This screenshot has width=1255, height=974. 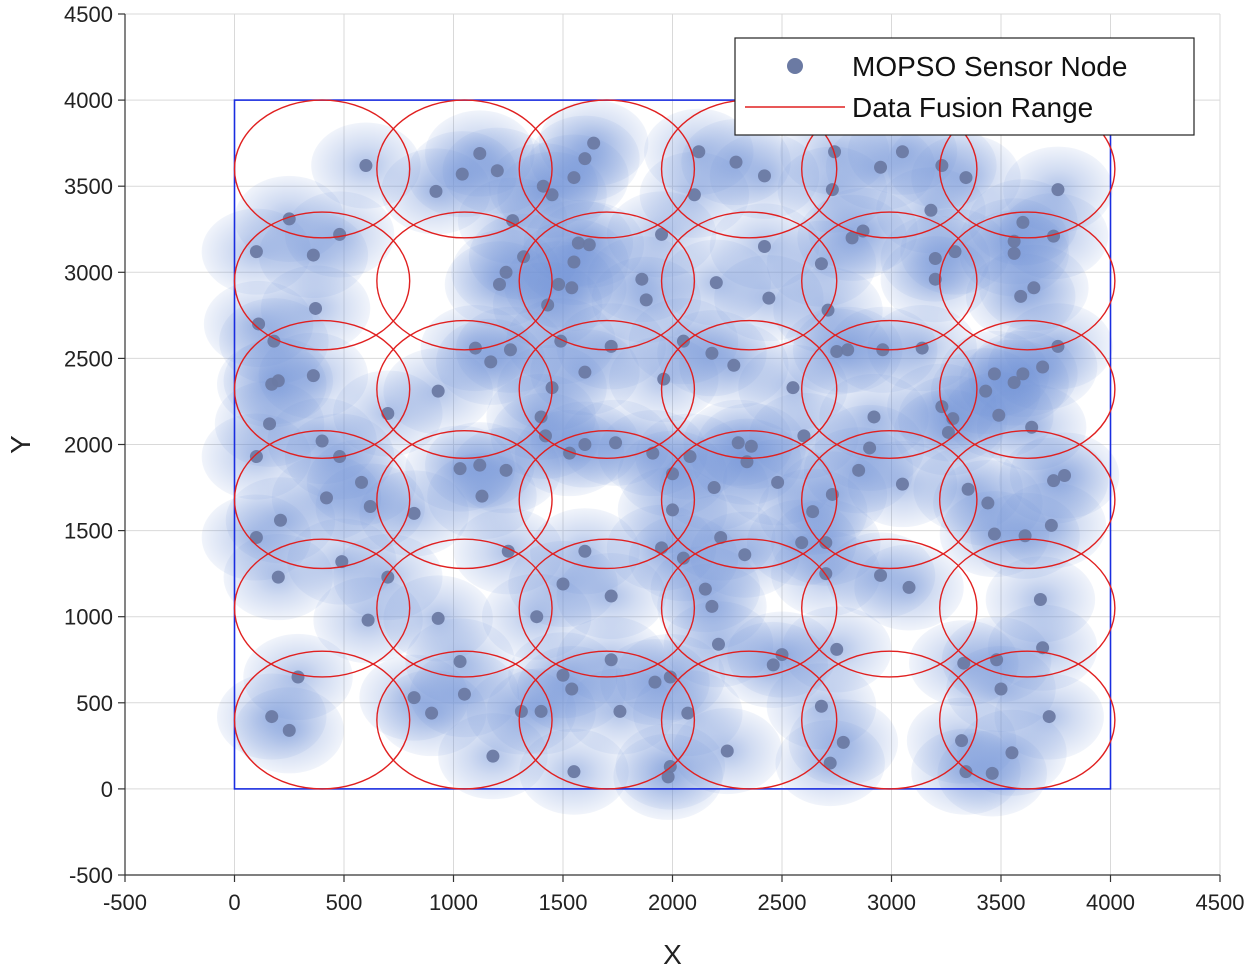 I want to click on x-tick-label: 3500, so click(x=1001, y=902).